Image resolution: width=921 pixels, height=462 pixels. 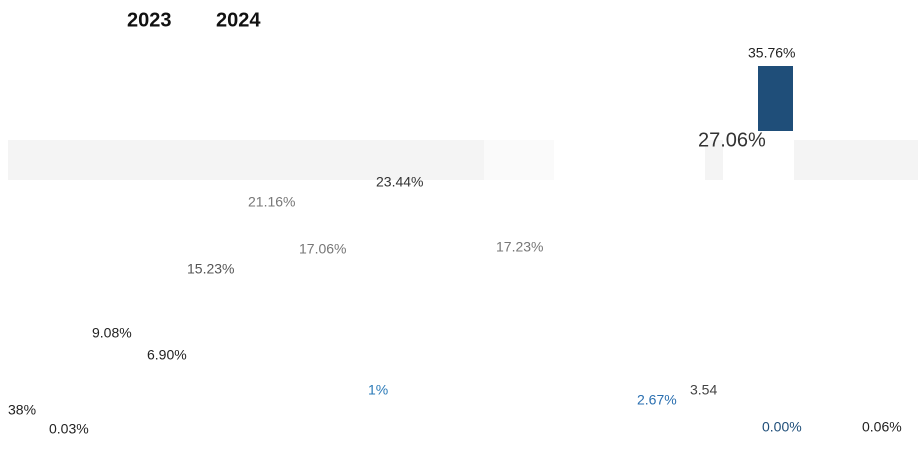 I want to click on legend-entry: 2024, so click(x=238, y=20).